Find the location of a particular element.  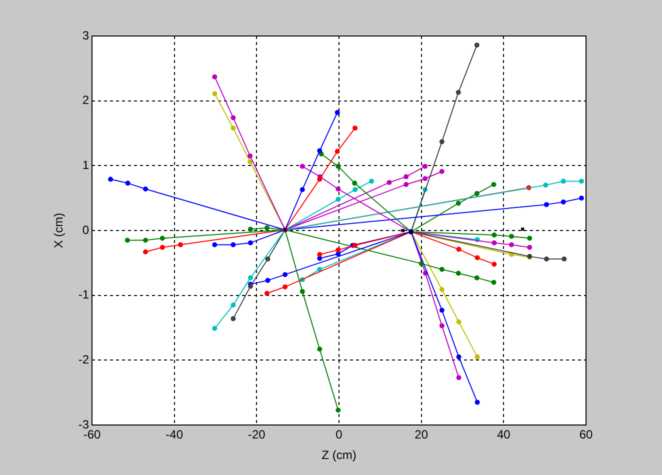

y-tick-label: -1 is located at coordinates (84, 295).